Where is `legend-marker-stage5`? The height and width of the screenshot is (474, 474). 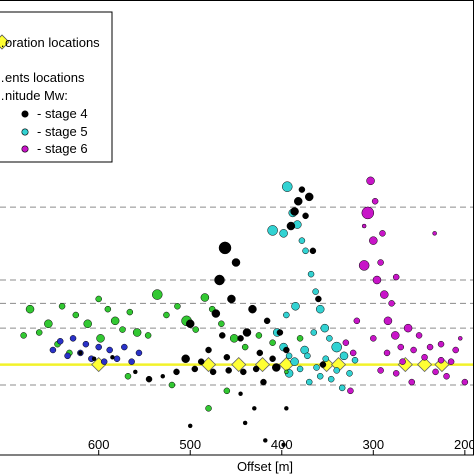
legend-marker-stage5 is located at coordinates (25, 132).